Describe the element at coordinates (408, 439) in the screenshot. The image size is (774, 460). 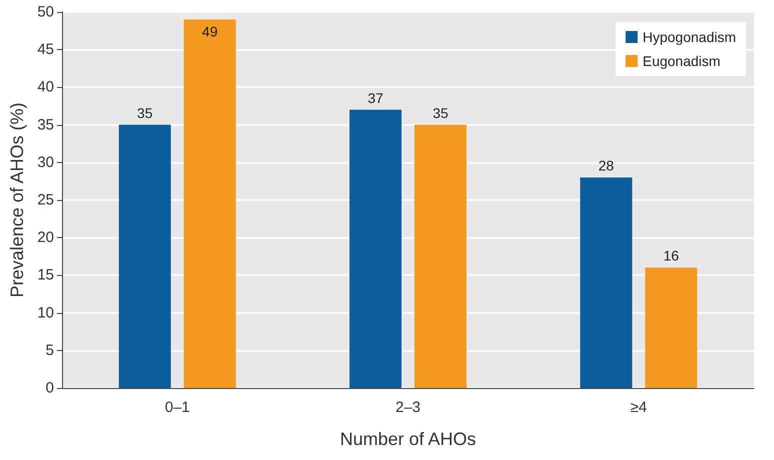
I see `x-axis-title: Number of AHOs` at that location.